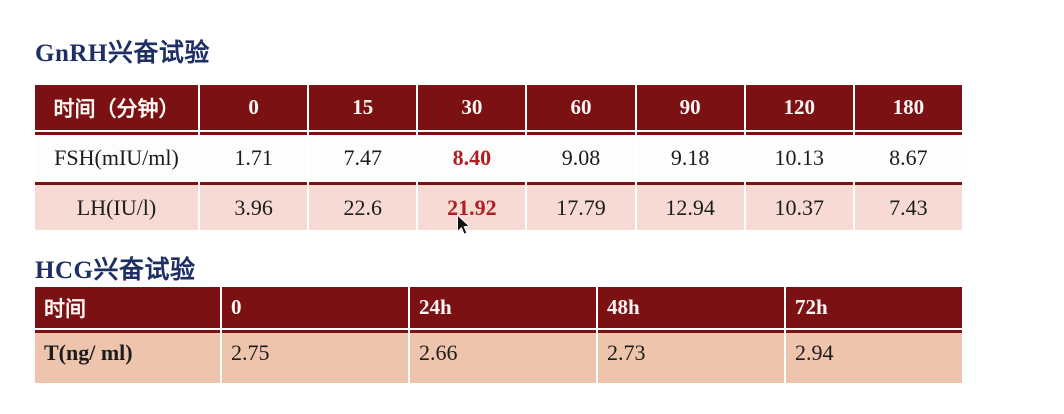 Image resolution: width=1064 pixels, height=414 pixels. What do you see at coordinates (581, 206) in the screenshot?
I see `lh-value: 17.79` at bounding box center [581, 206].